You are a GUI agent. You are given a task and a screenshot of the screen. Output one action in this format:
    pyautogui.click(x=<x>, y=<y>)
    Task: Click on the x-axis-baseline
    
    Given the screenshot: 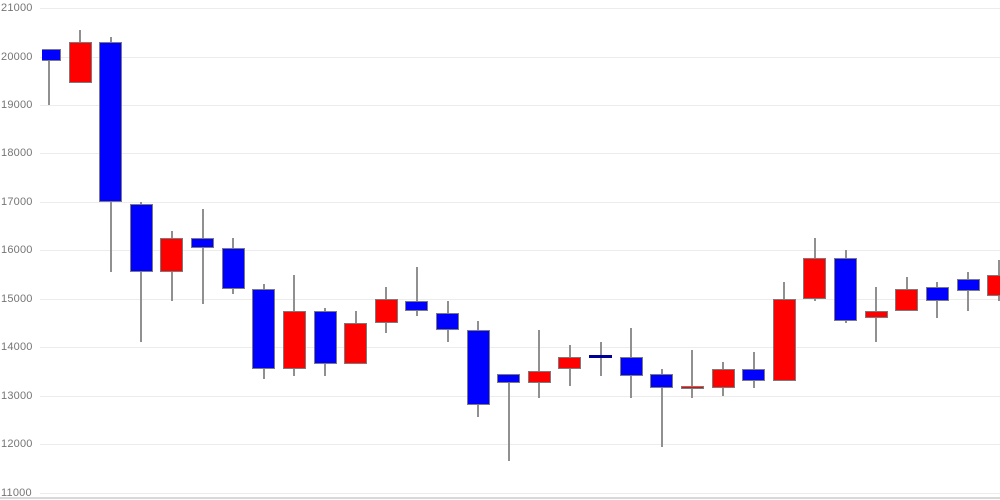 What is the action you would take?
    pyautogui.click(x=500, y=498)
    